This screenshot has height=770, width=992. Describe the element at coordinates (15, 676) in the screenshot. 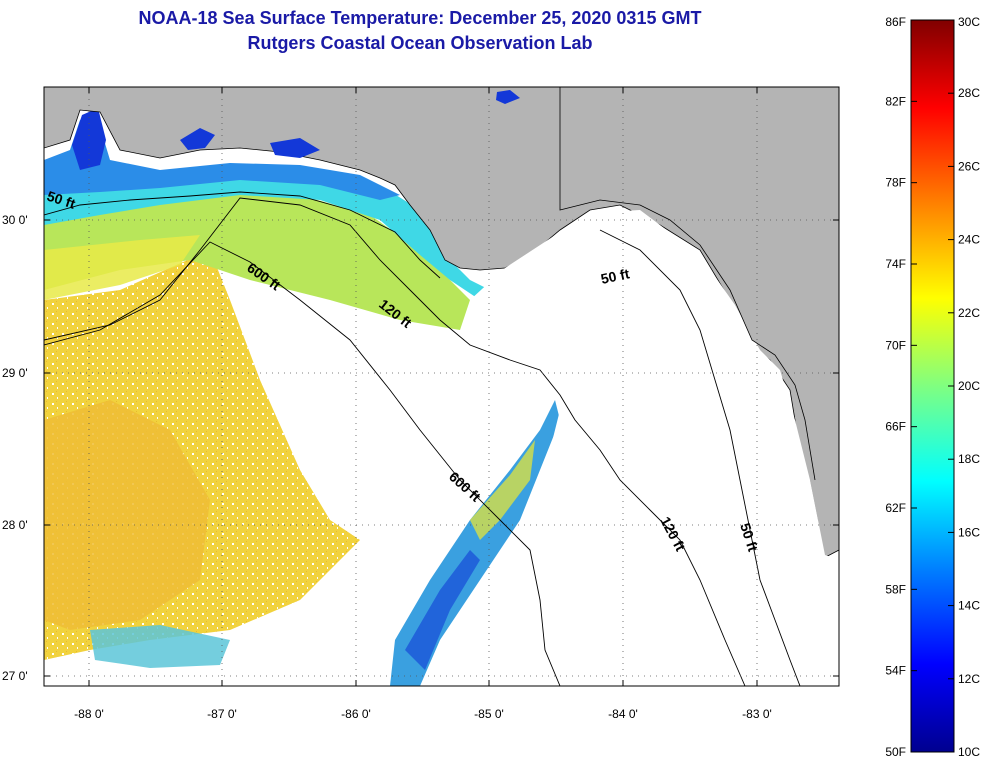

I see `lat-tick-label: 27 0'` at that location.